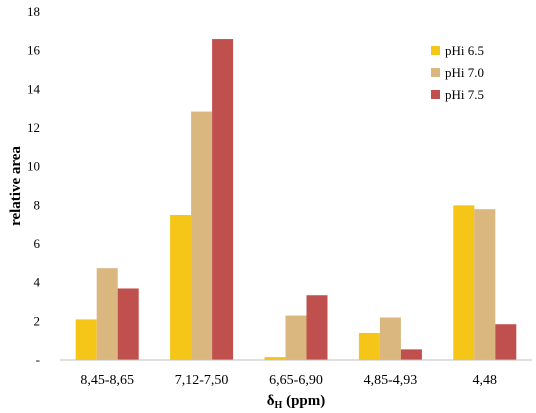 This screenshot has height=413, width=536. Describe the element at coordinates (464, 50) in the screenshot. I see `legend-label: pHi 6.5` at that location.